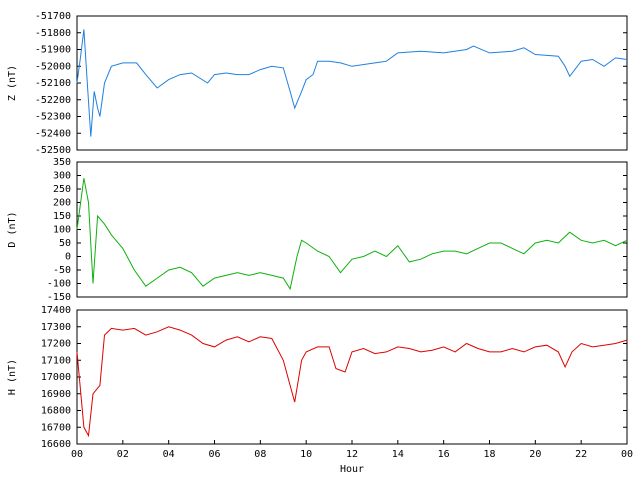 This screenshot has width=640, height=480. What do you see at coordinates (53, 83) in the screenshot?
I see `y-tick-label: -52100` at bounding box center [53, 83].